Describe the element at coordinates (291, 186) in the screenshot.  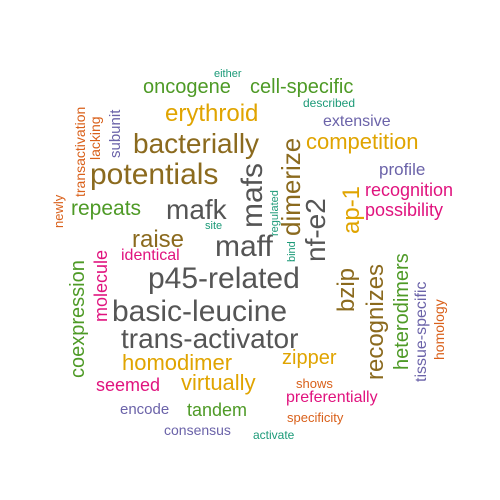
I see `word-dimerize: dimerize` at that location.